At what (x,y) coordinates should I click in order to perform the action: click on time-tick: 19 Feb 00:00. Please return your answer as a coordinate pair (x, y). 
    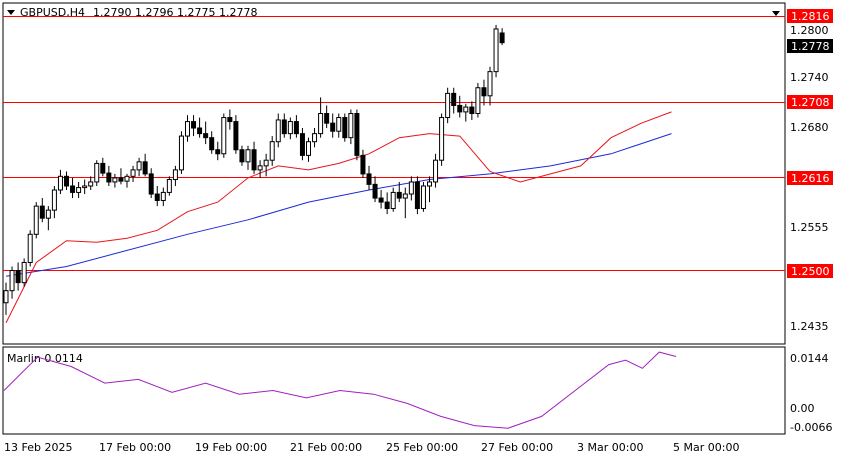
    Looking at the image, I should click on (231, 447).